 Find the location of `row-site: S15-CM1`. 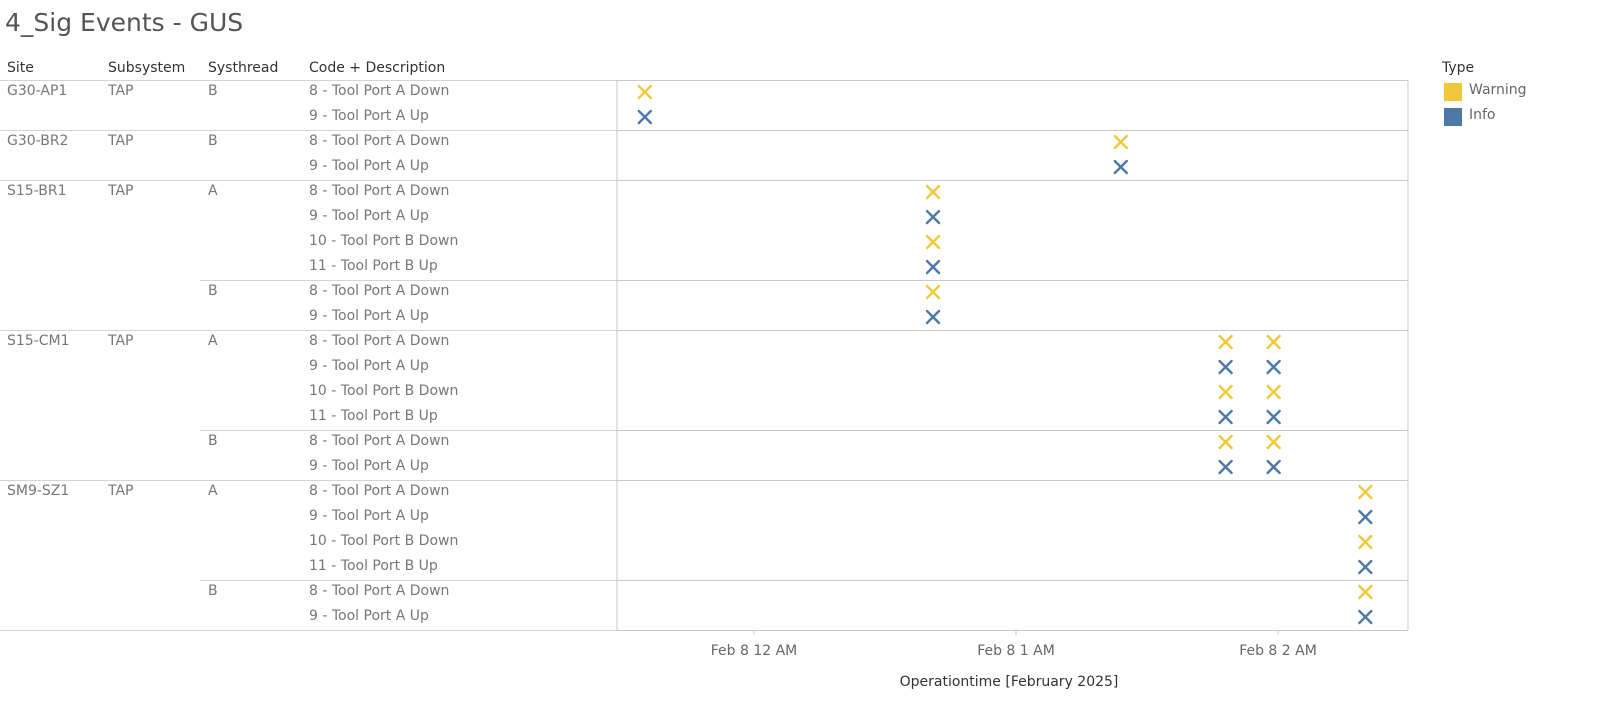

row-site: S15-CM1 is located at coordinates (38, 341).